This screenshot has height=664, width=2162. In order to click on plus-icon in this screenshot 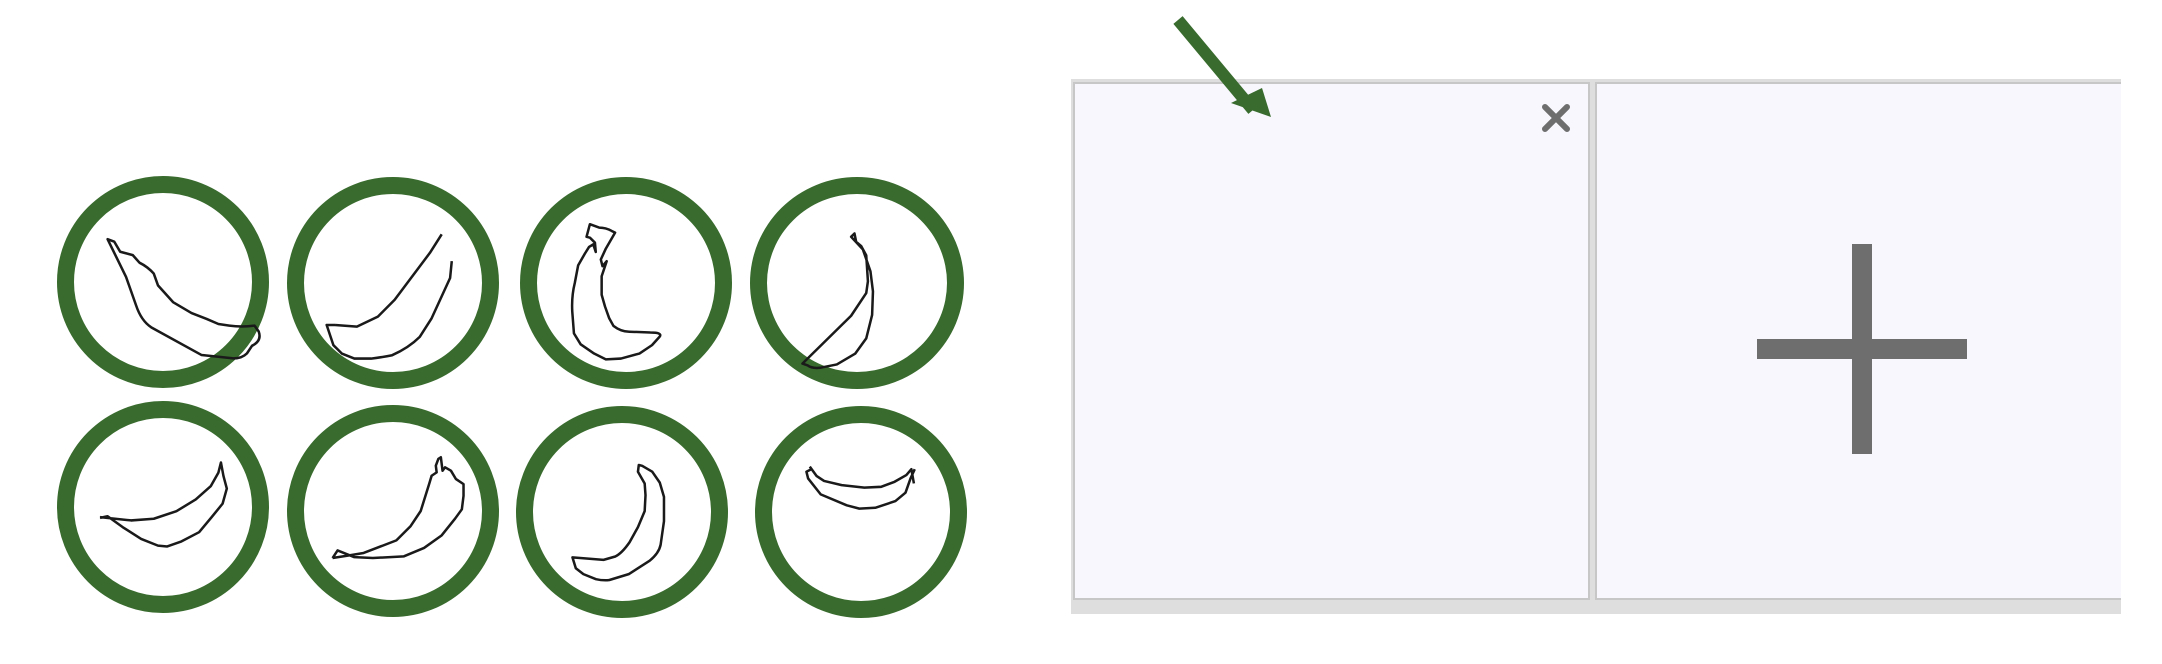, I will do `click(1862, 349)`.